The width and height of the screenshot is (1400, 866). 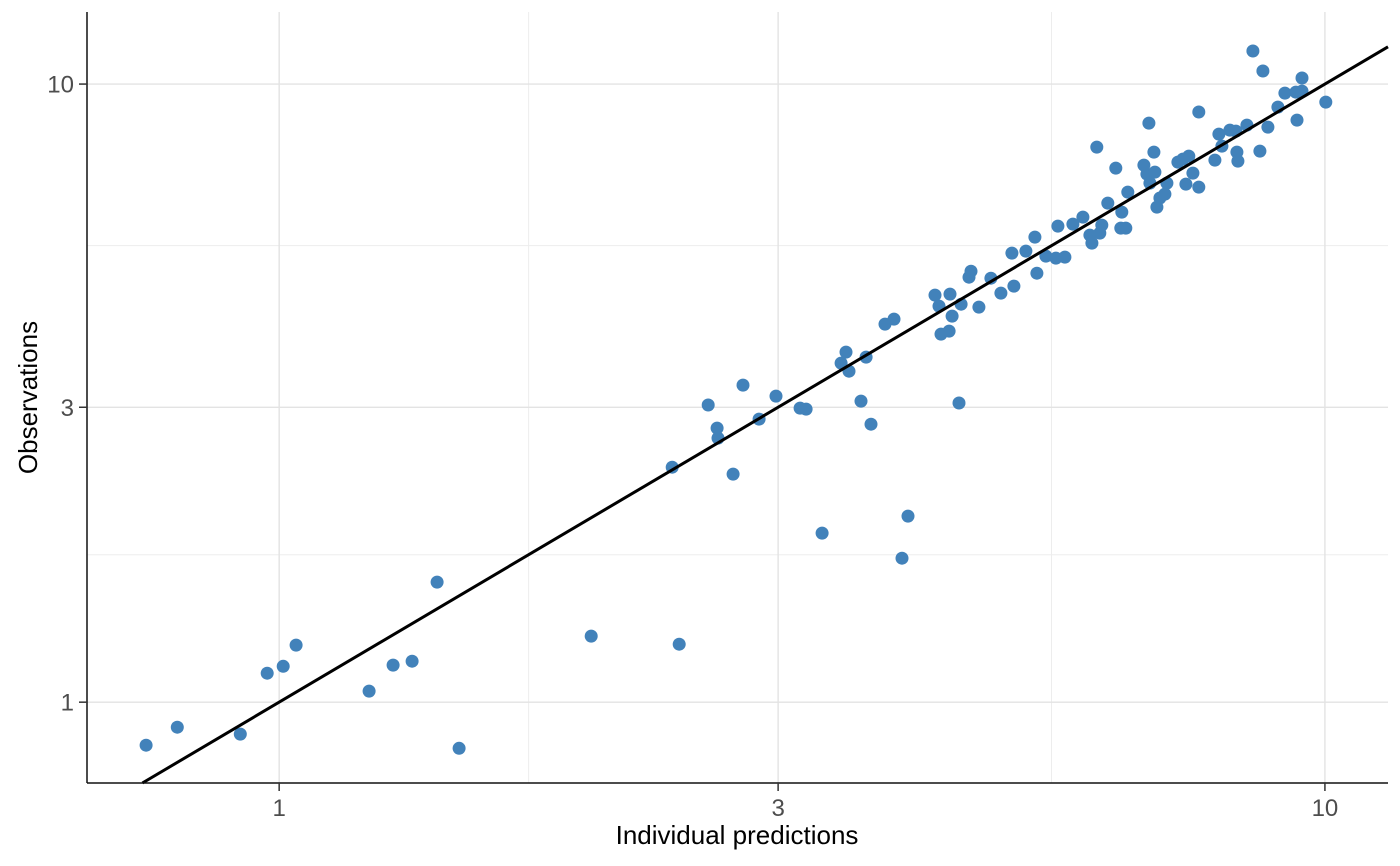 What do you see at coordinates (737, 835) in the screenshot?
I see `x-axis-title: Individual predictions` at bounding box center [737, 835].